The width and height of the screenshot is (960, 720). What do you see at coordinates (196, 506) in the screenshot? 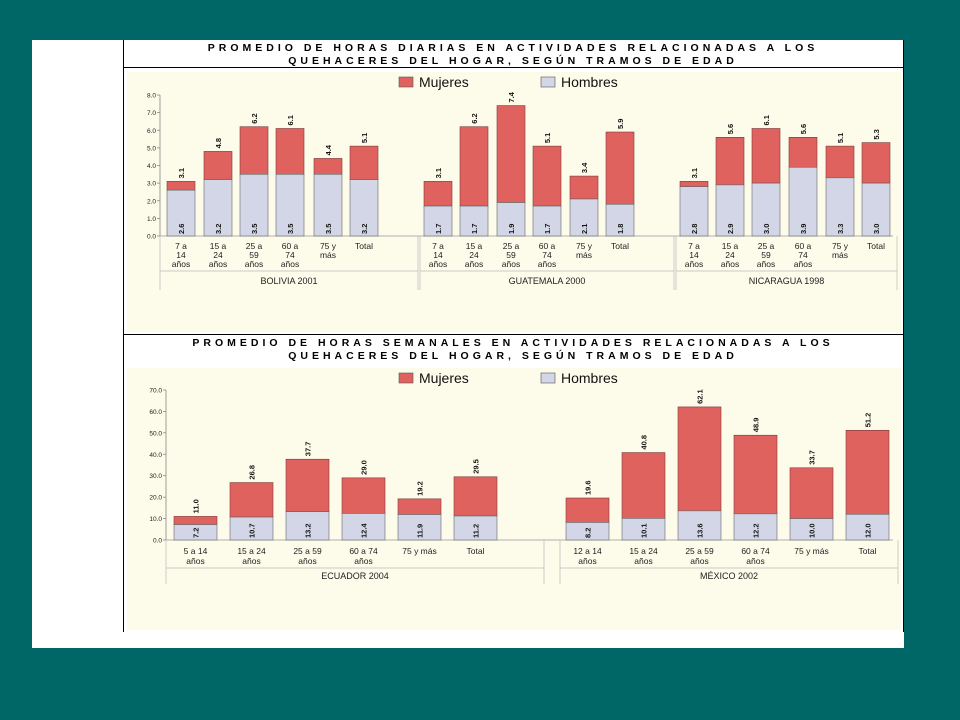
I see `undefined-total-label: 11.0` at bounding box center [196, 506].